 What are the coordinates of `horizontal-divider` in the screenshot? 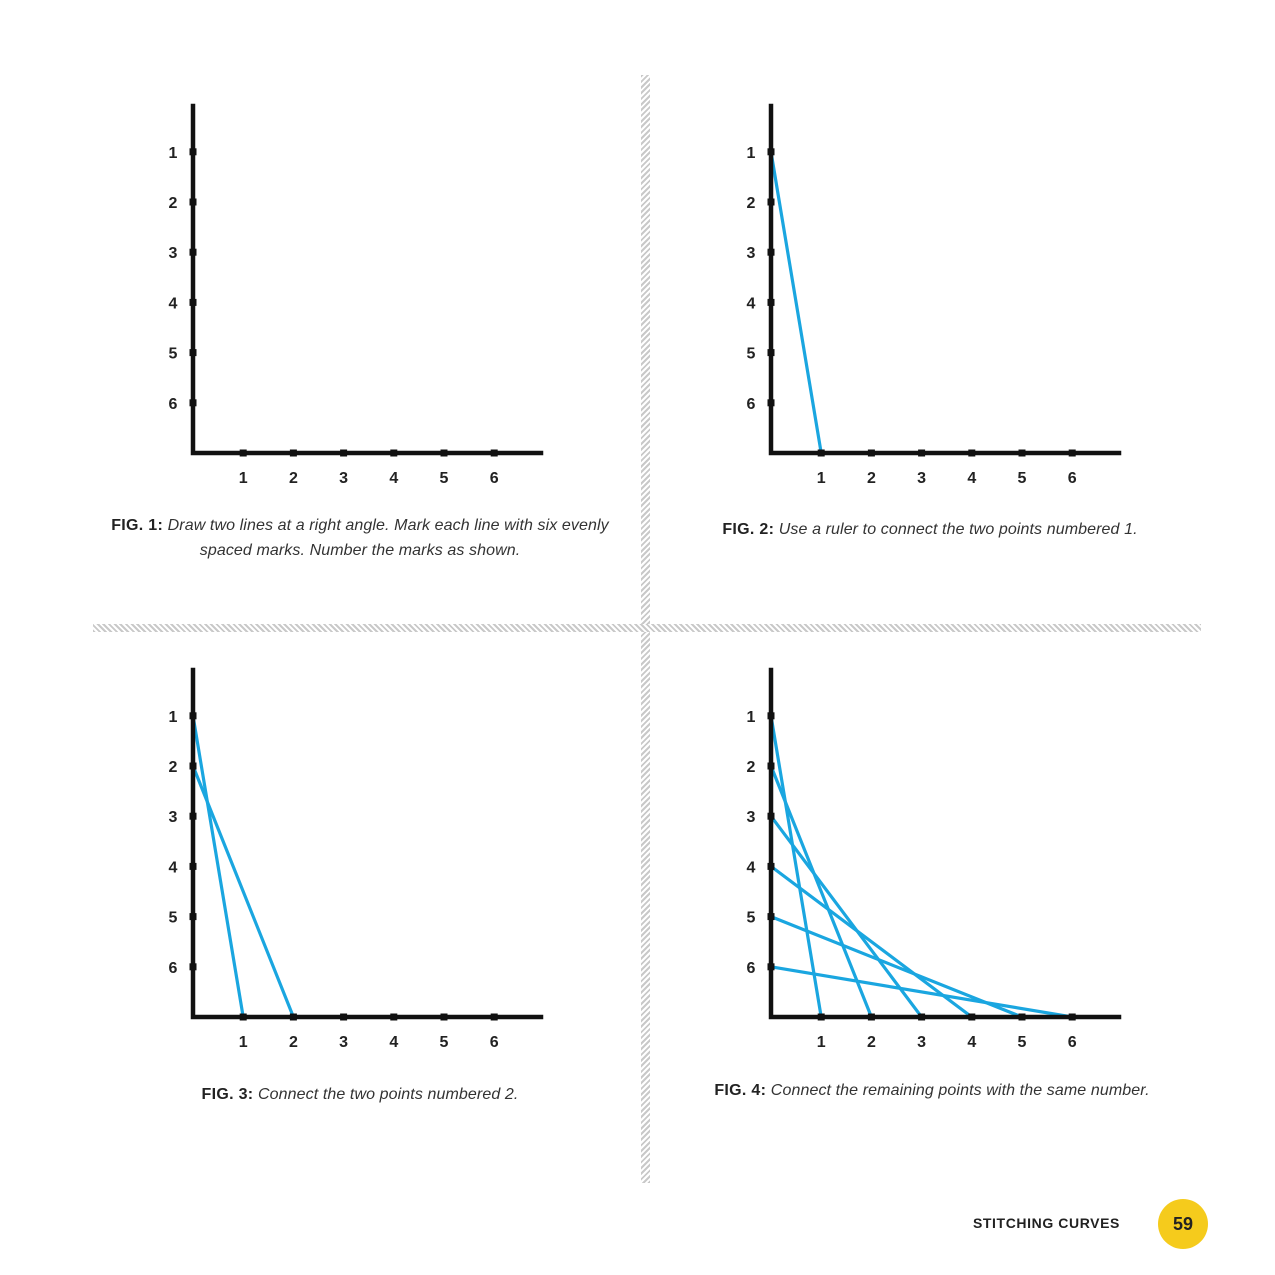 It's located at (647, 628).